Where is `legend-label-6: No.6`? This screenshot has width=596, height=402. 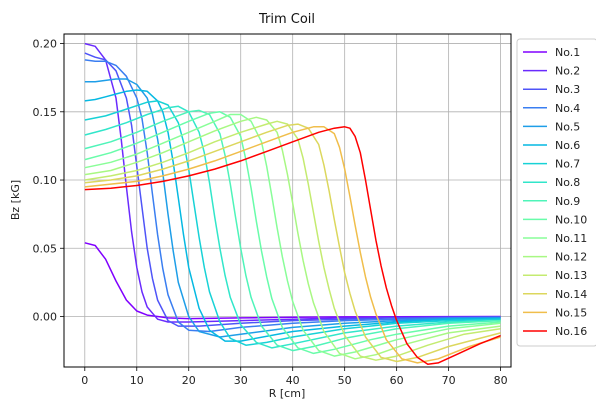 legend-label-6: No.6 is located at coordinates (567, 145).